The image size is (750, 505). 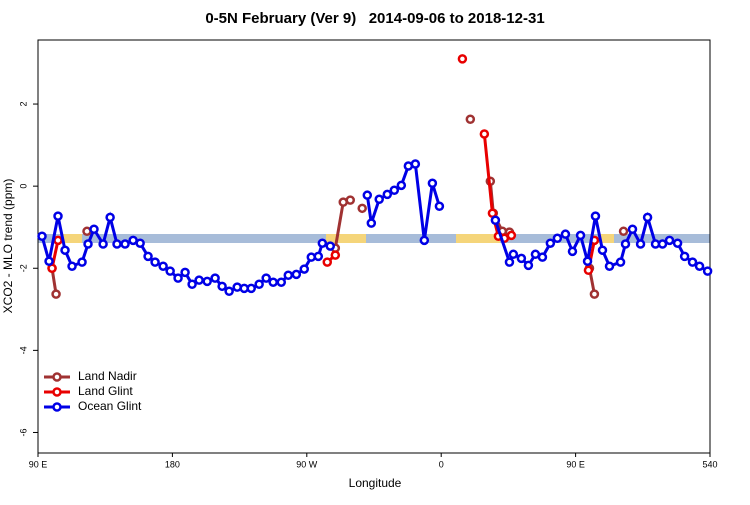 I want to click on x-axis-title: Longitude, so click(x=375, y=483).